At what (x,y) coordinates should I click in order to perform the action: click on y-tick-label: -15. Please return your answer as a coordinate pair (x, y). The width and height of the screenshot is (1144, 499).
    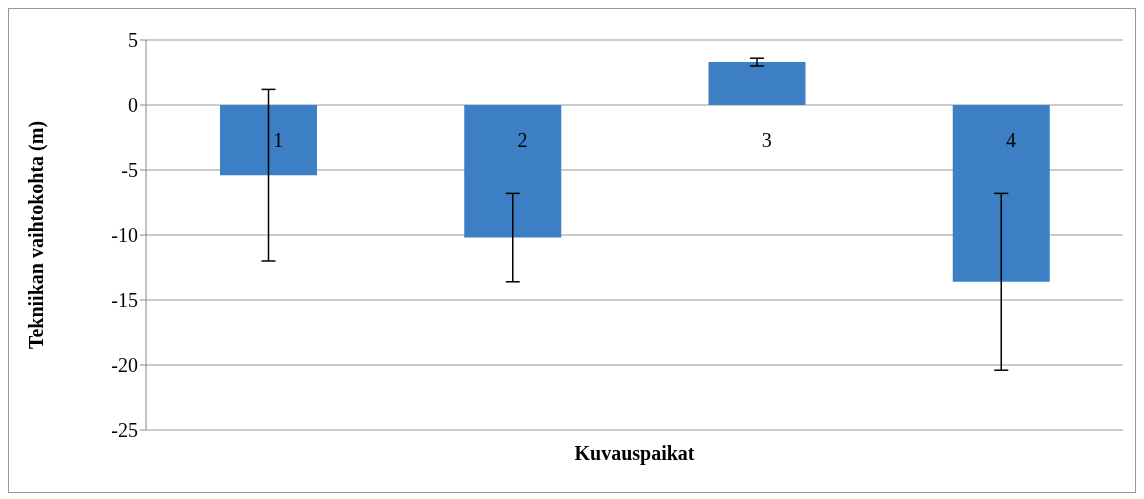
    Looking at the image, I should click on (124, 300).